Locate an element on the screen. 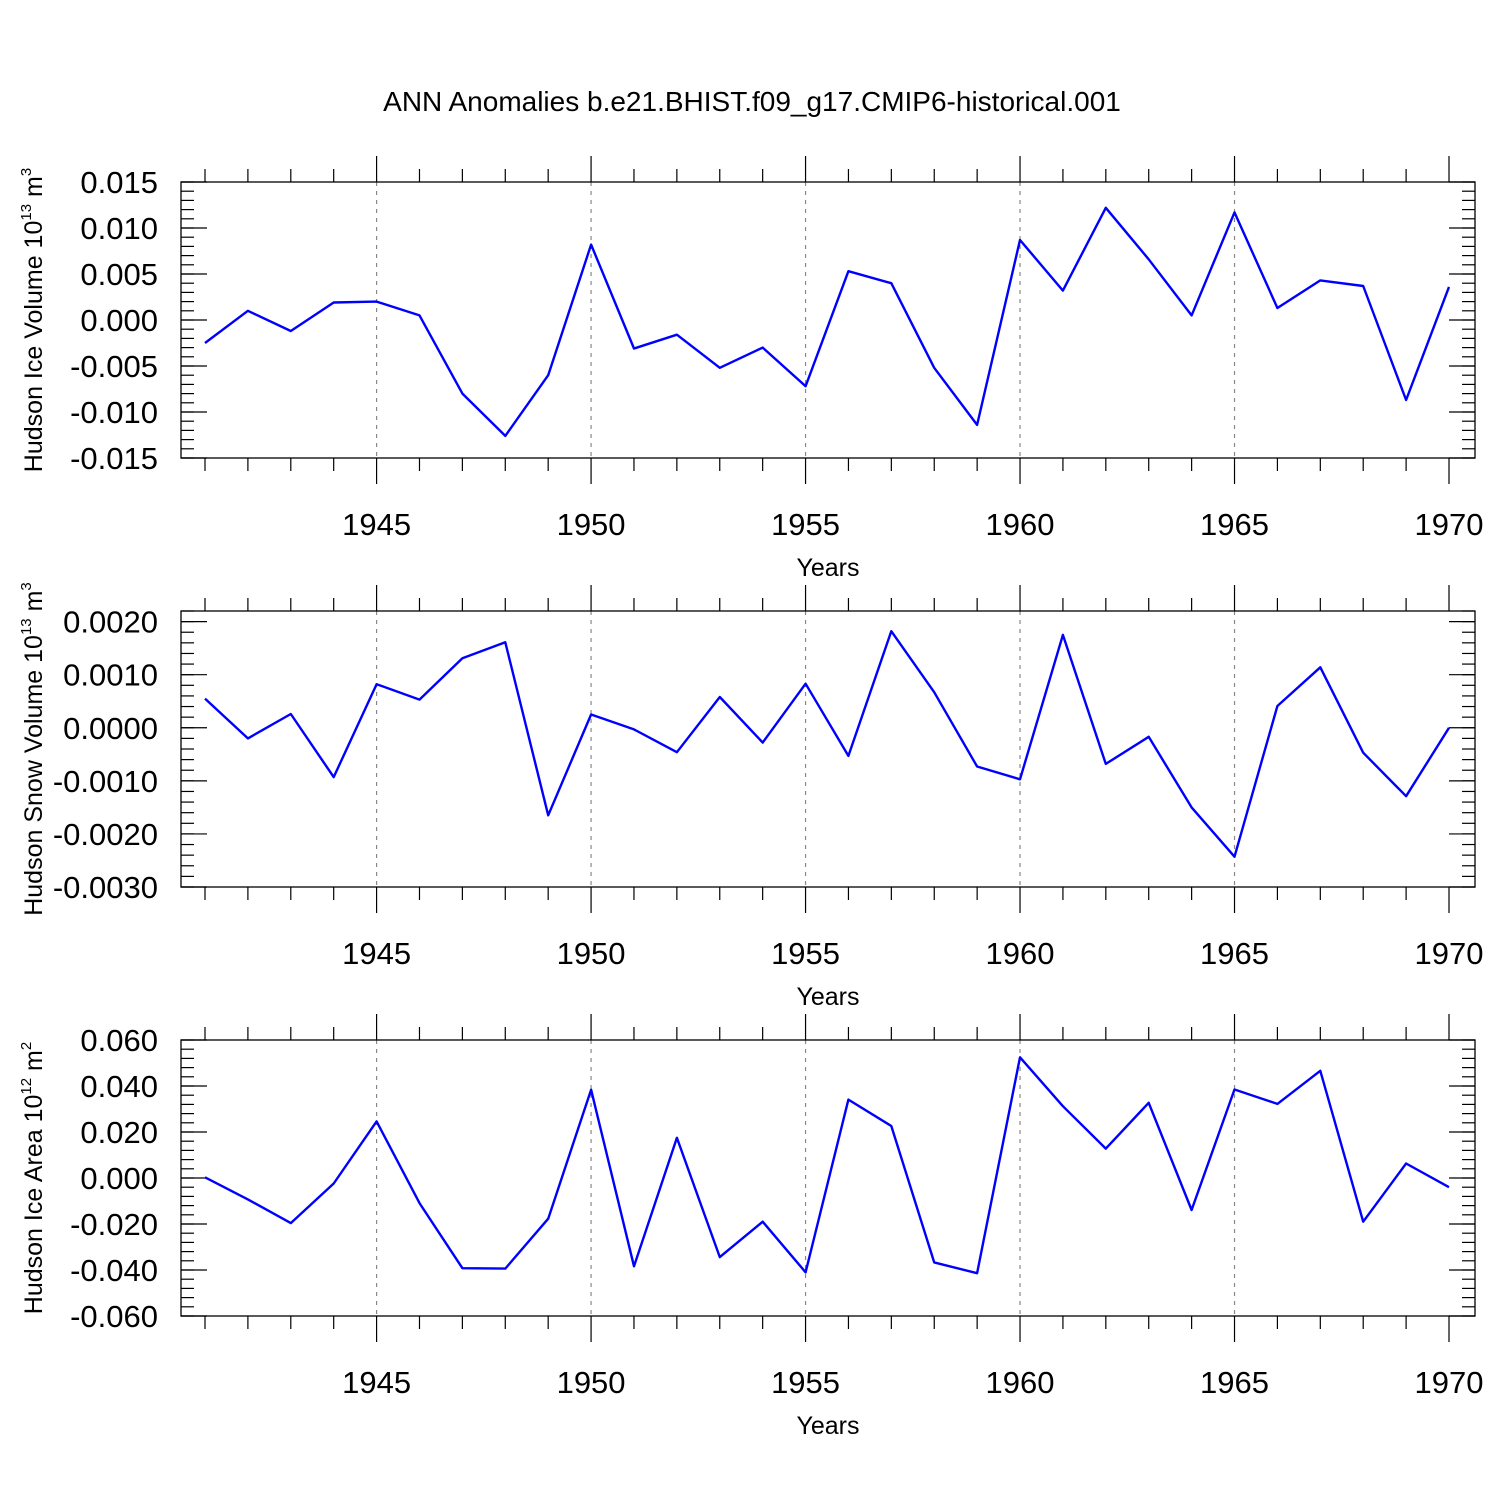  y-tick-label: 0.040 is located at coordinates (119, 1086).